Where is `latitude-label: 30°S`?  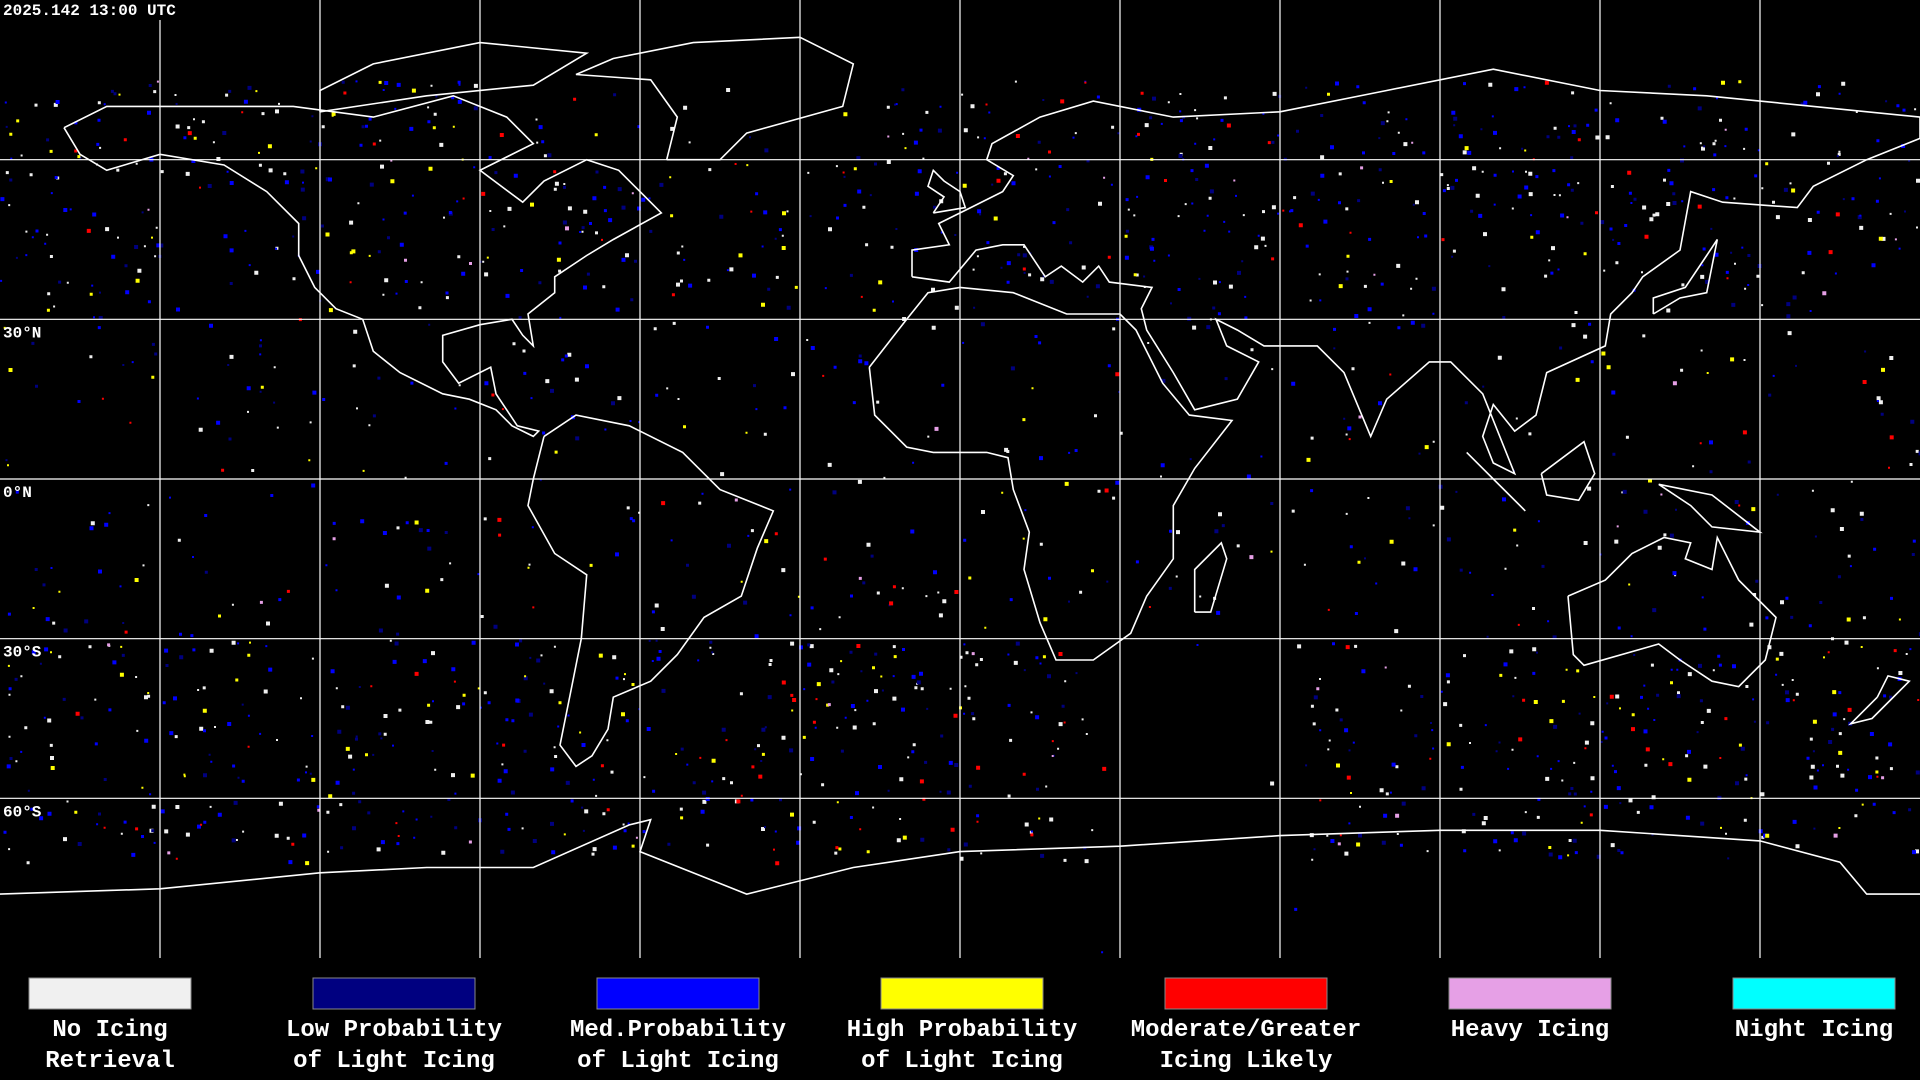 latitude-label: 30°S is located at coordinates (22, 653).